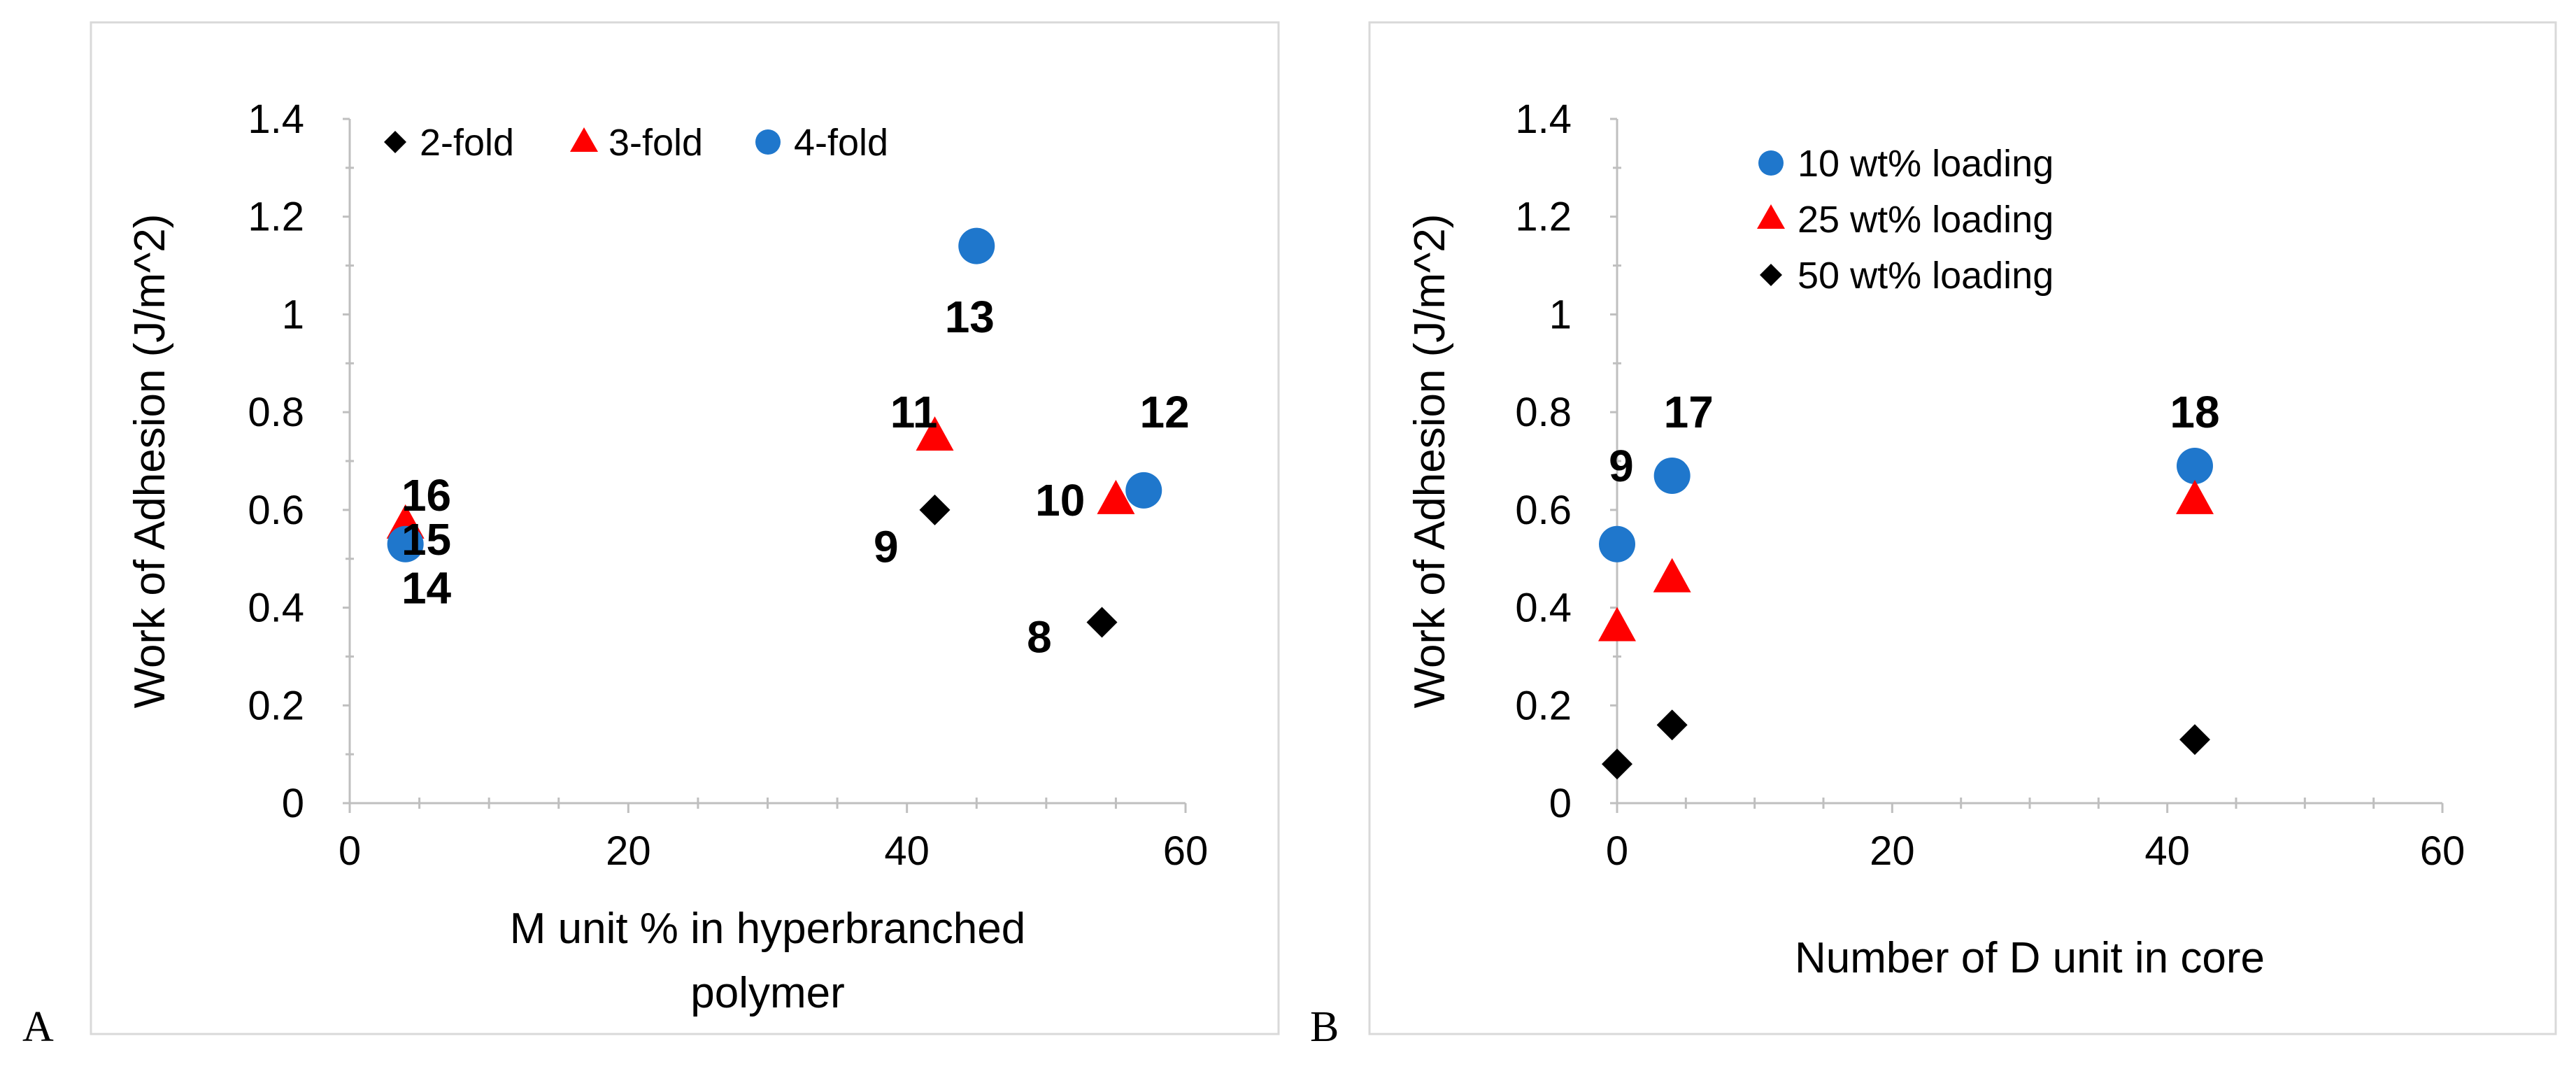  What do you see at coordinates (2030, 958) in the screenshot?
I see `x-axis-title: Number of D unit in core` at bounding box center [2030, 958].